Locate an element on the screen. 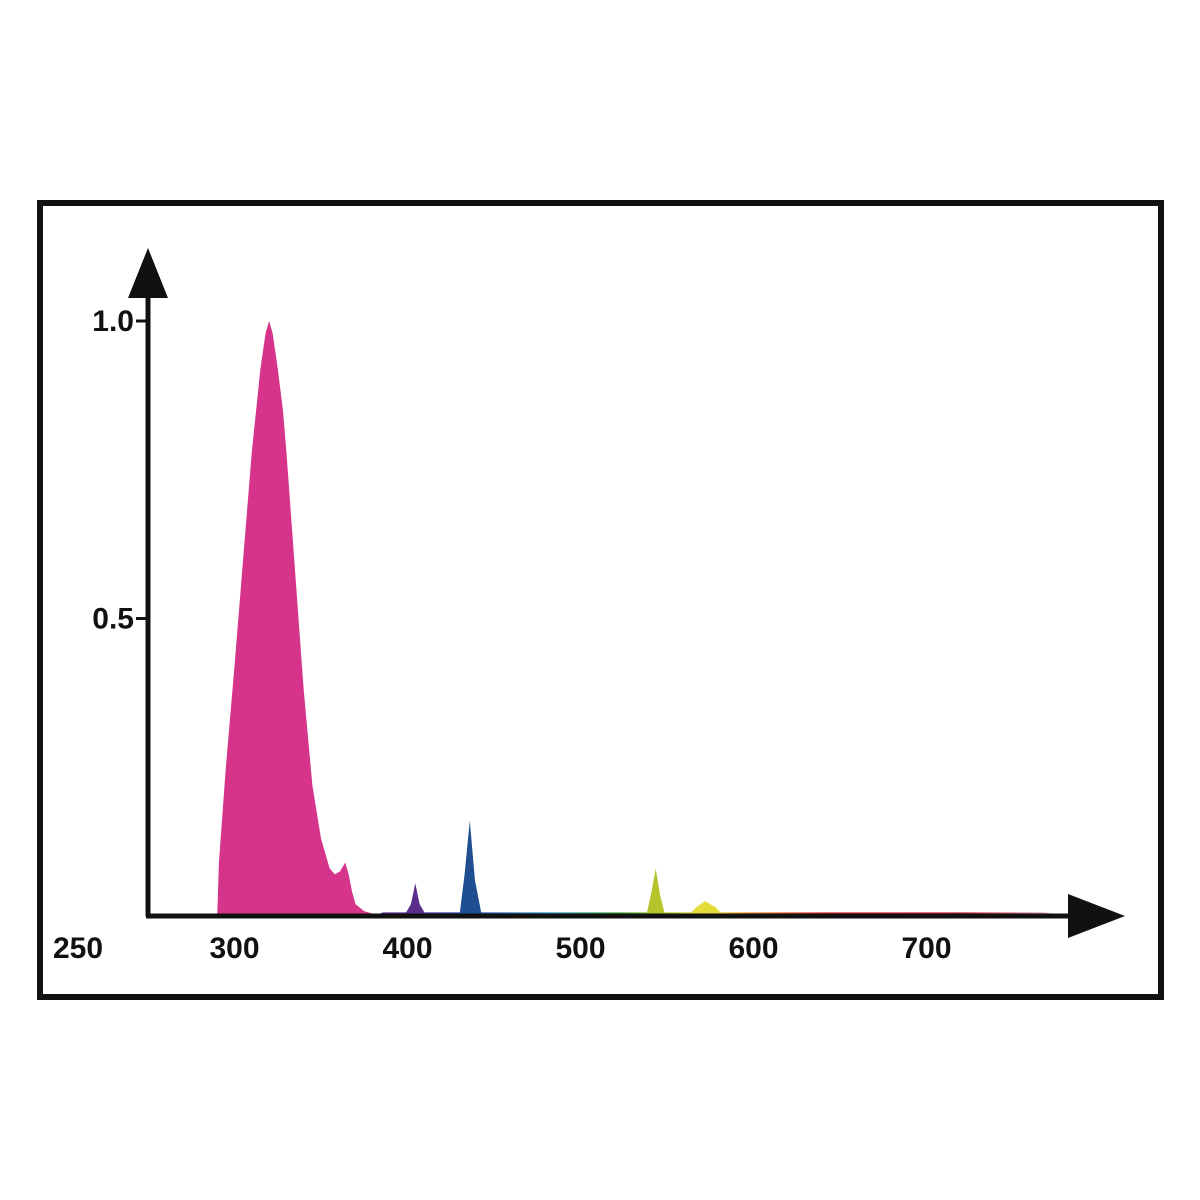  y-tick-label: 0.5 is located at coordinates (113, 619).